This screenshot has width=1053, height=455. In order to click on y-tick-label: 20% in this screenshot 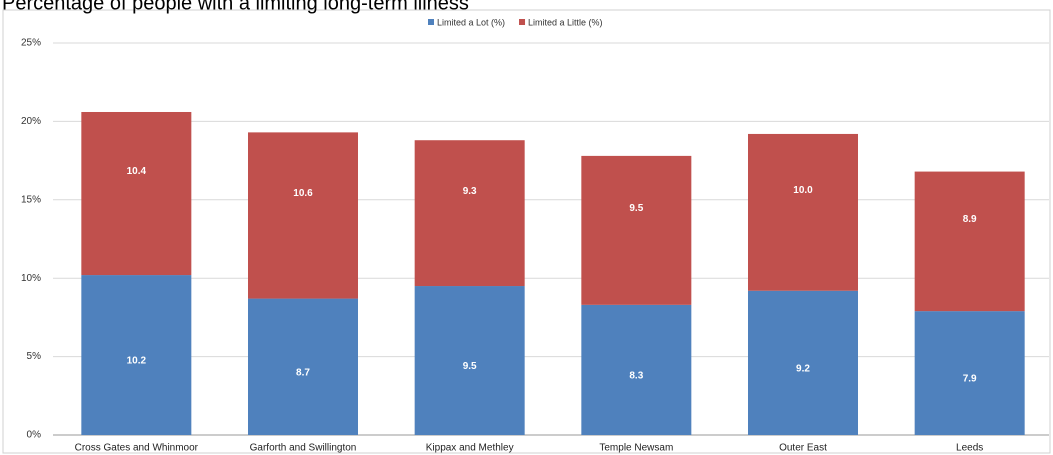, I will do `click(31, 121)`.